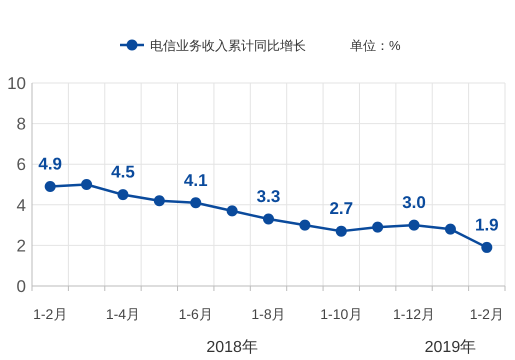 Image resolution: width=515 pixels, height=360 pixels. I want to click on y-tick-label: 6, so click(21, 164).